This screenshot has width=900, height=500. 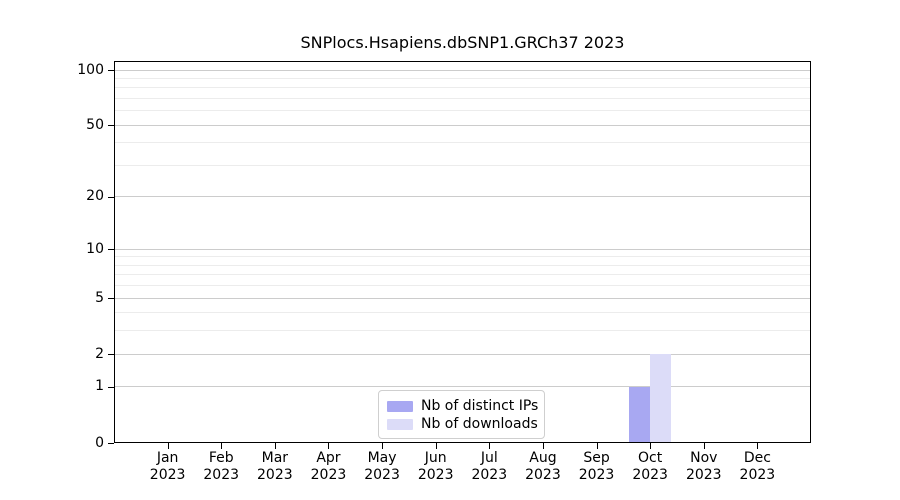 I want to click on y-axis-tick-label: 50, so click(x=95, y=124).